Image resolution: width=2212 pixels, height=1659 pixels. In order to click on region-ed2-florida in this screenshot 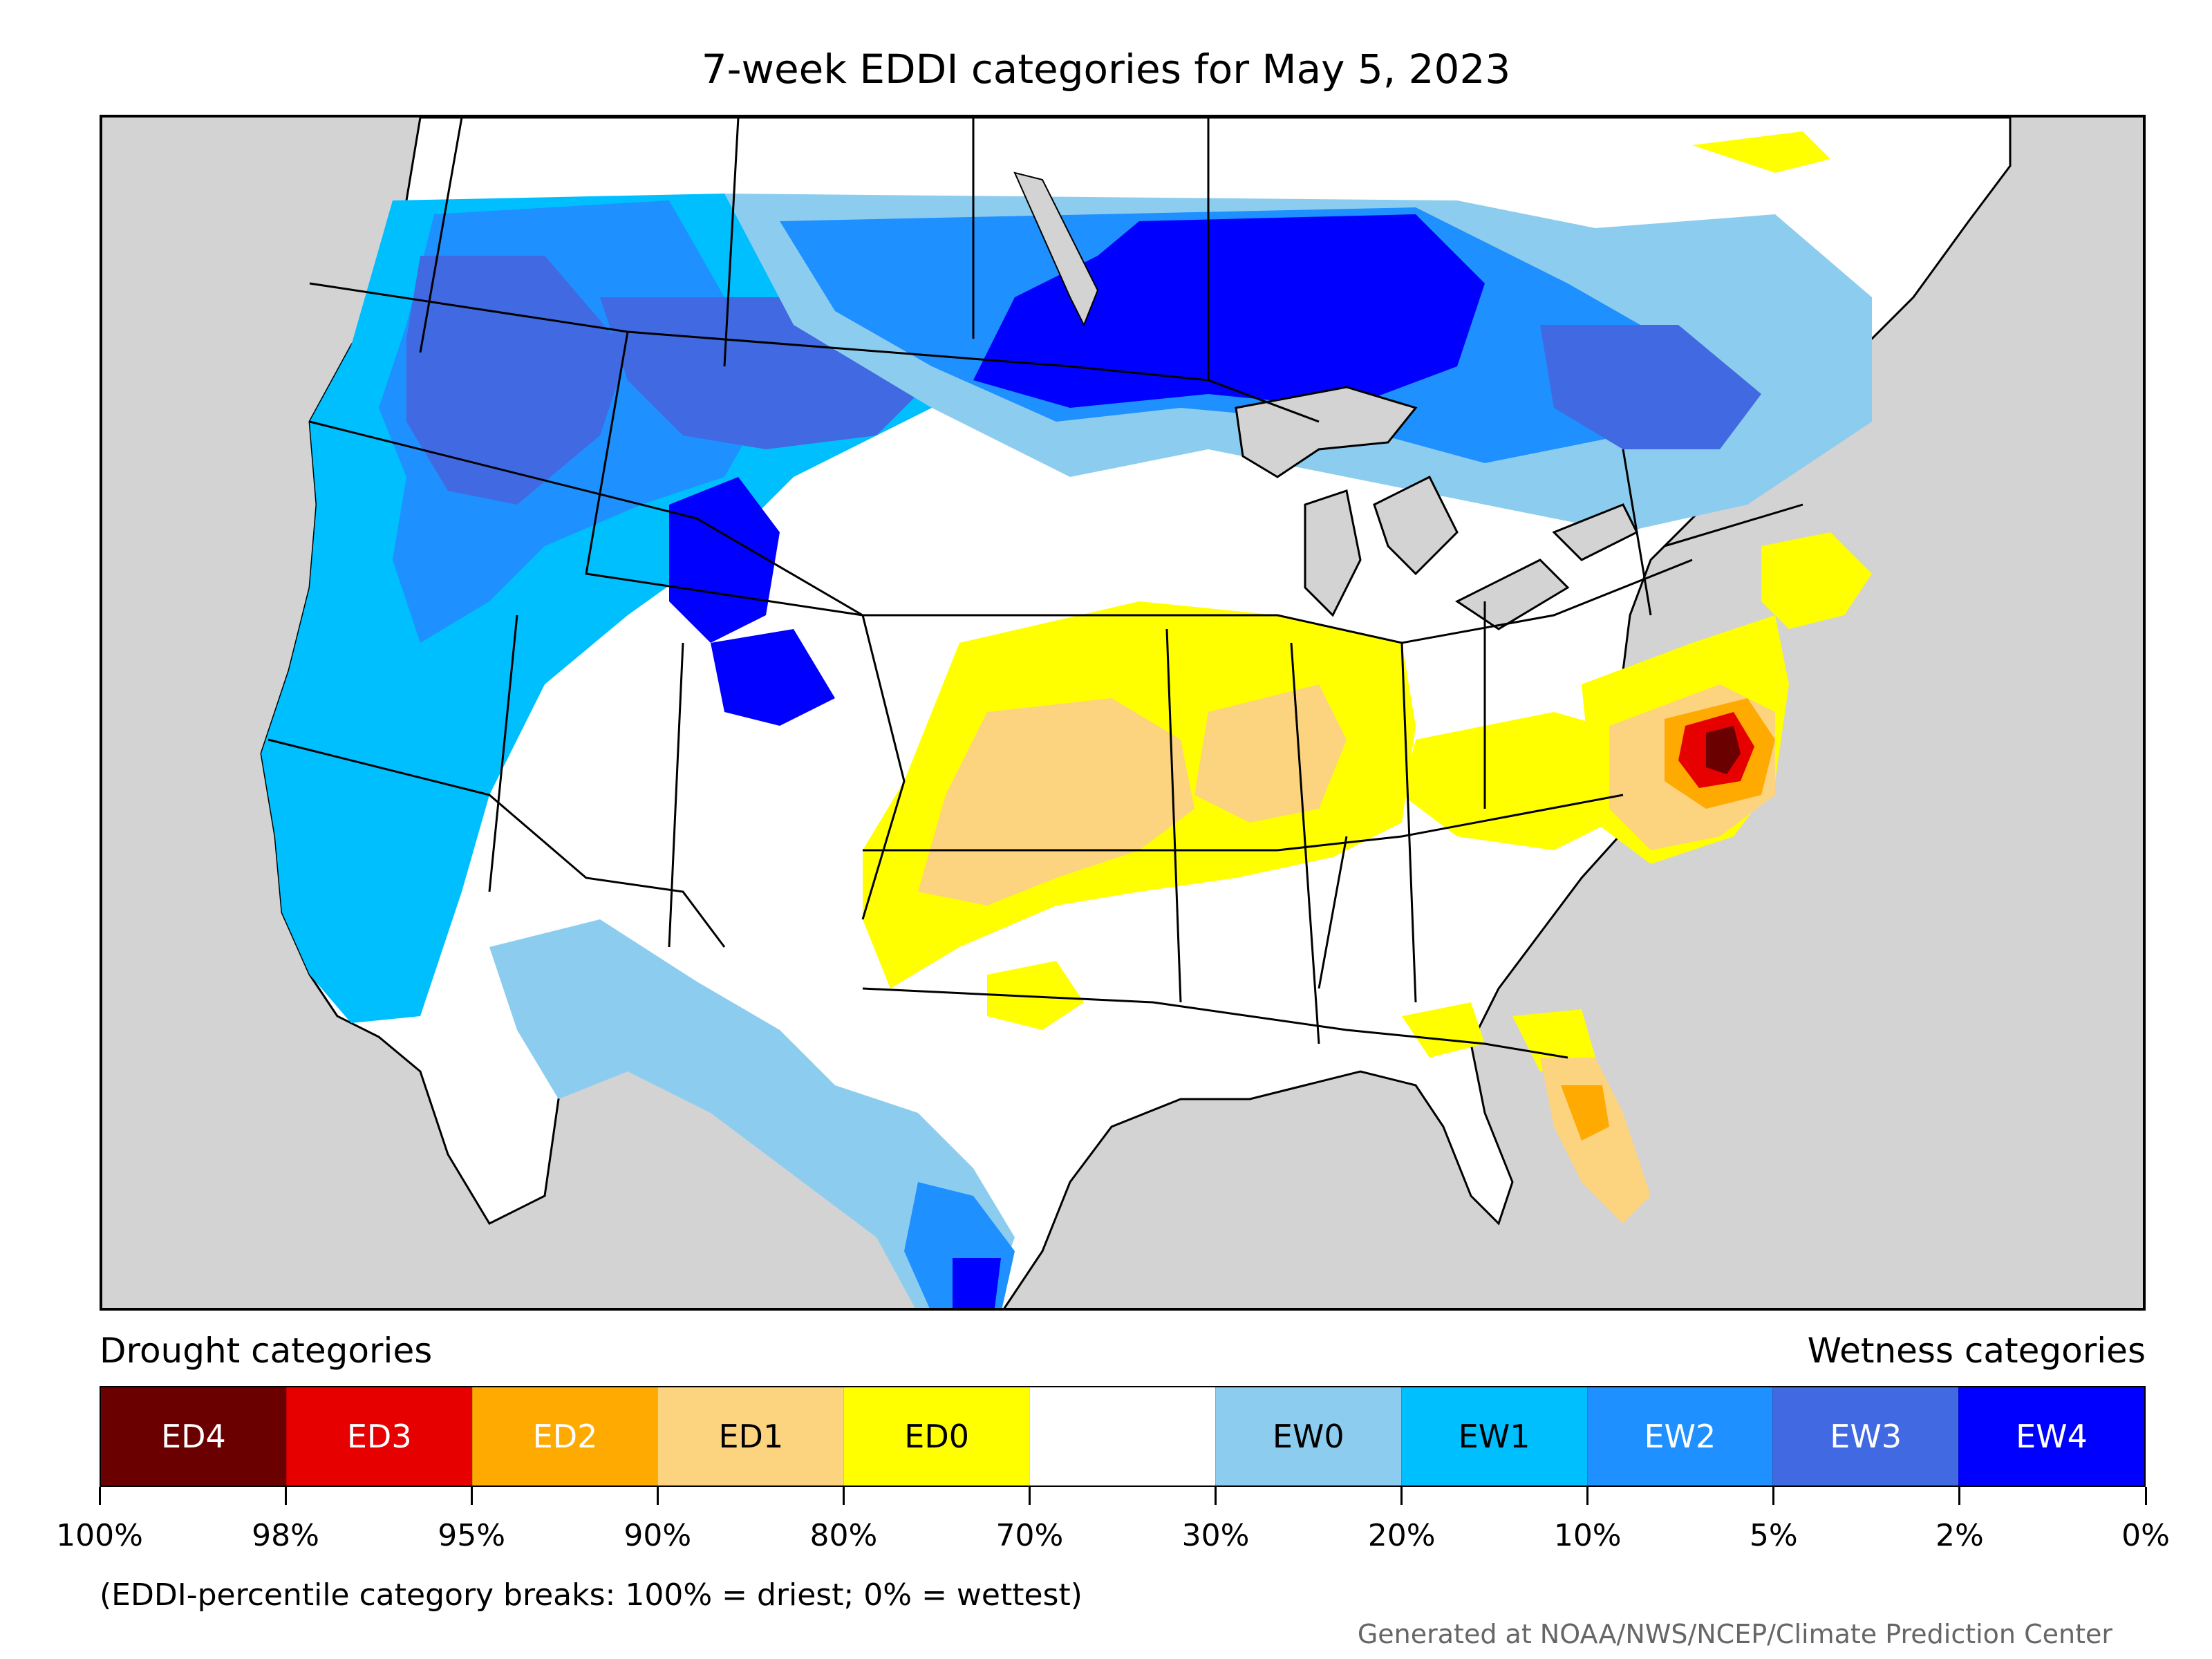, I will do `click(1585, 1113)`.